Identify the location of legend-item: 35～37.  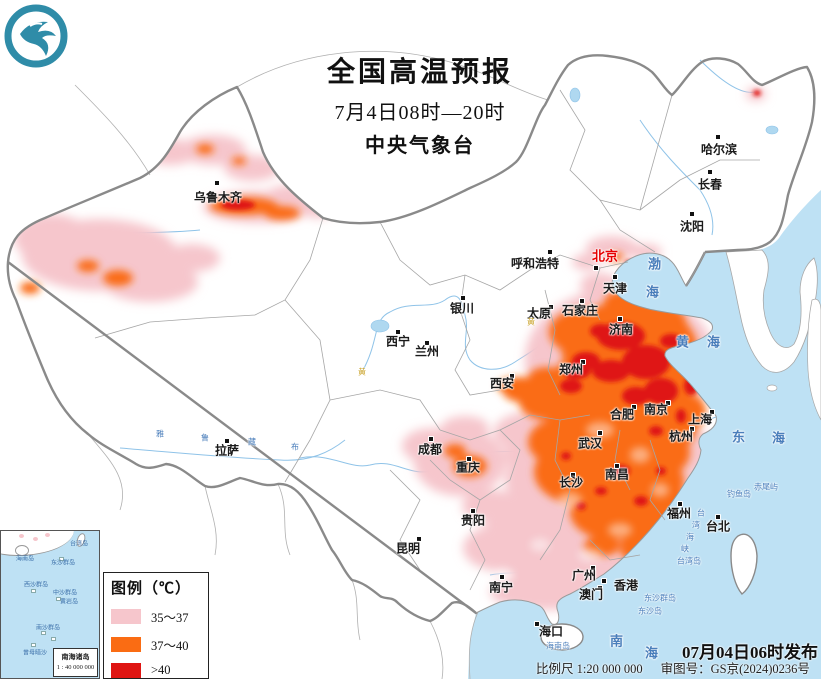
(159, 616).